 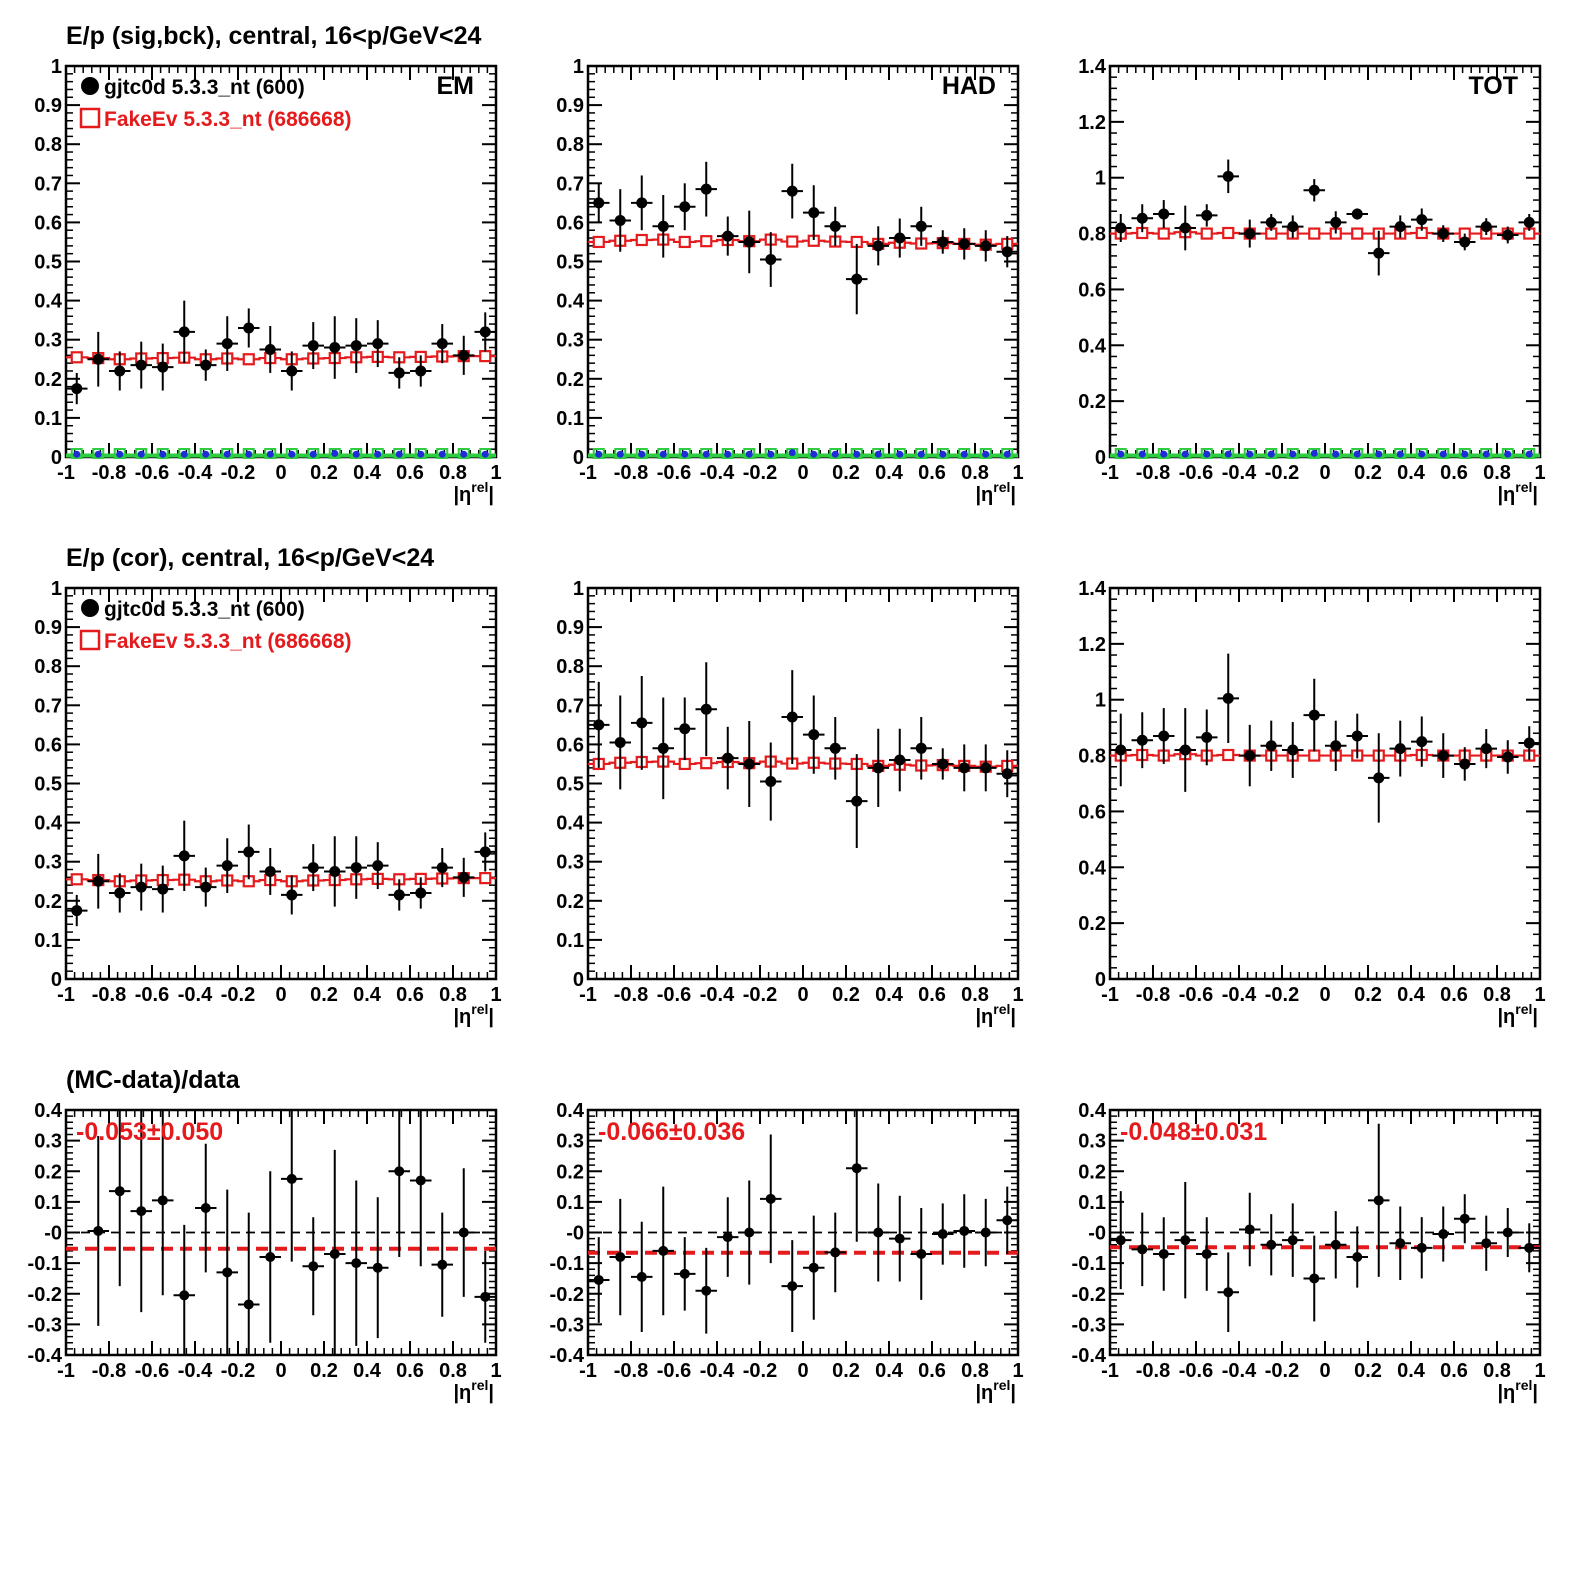 What do you see at coordinates (1539, 1371) in the screenshot?
I see `x-tick-label: 1` at bounding box center [1539, 1371].